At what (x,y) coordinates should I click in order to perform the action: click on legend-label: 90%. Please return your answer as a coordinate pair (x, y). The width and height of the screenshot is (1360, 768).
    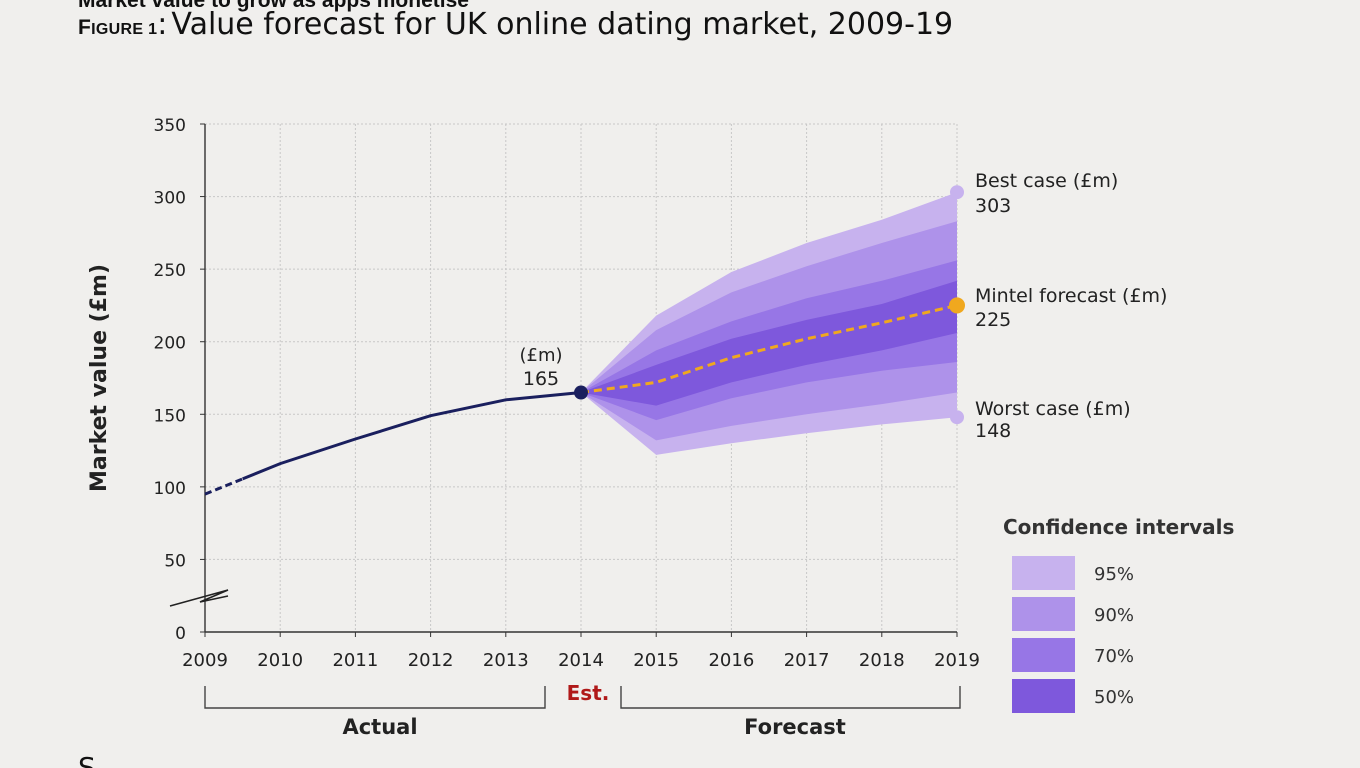
    Looking at the image, I should click on (1114, 615).